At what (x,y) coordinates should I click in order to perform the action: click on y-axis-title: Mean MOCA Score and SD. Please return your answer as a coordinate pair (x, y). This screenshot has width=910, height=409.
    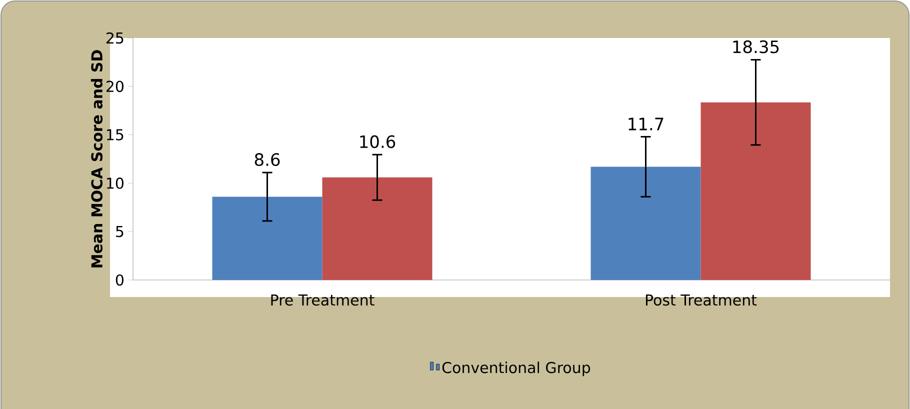
    Looking at the image, I should click on (96, 159).